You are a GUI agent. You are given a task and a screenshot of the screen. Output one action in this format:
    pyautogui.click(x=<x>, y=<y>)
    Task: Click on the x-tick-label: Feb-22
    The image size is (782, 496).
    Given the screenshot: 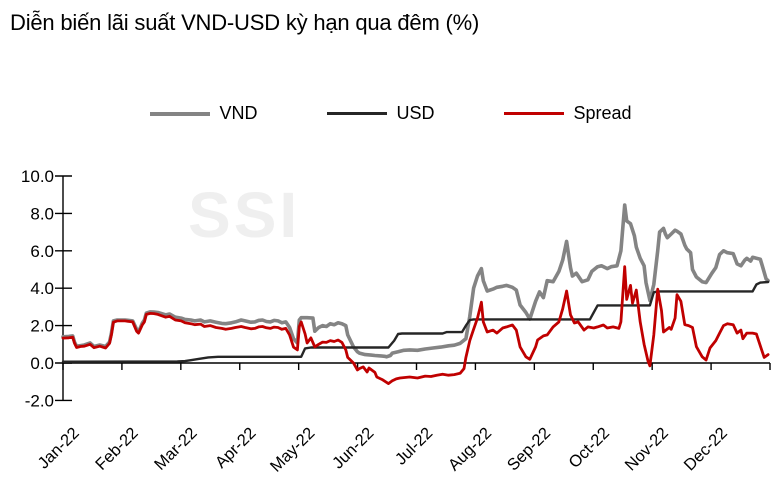 What is the action you would take?
    pyautogui.click(x=117, y=449)
    